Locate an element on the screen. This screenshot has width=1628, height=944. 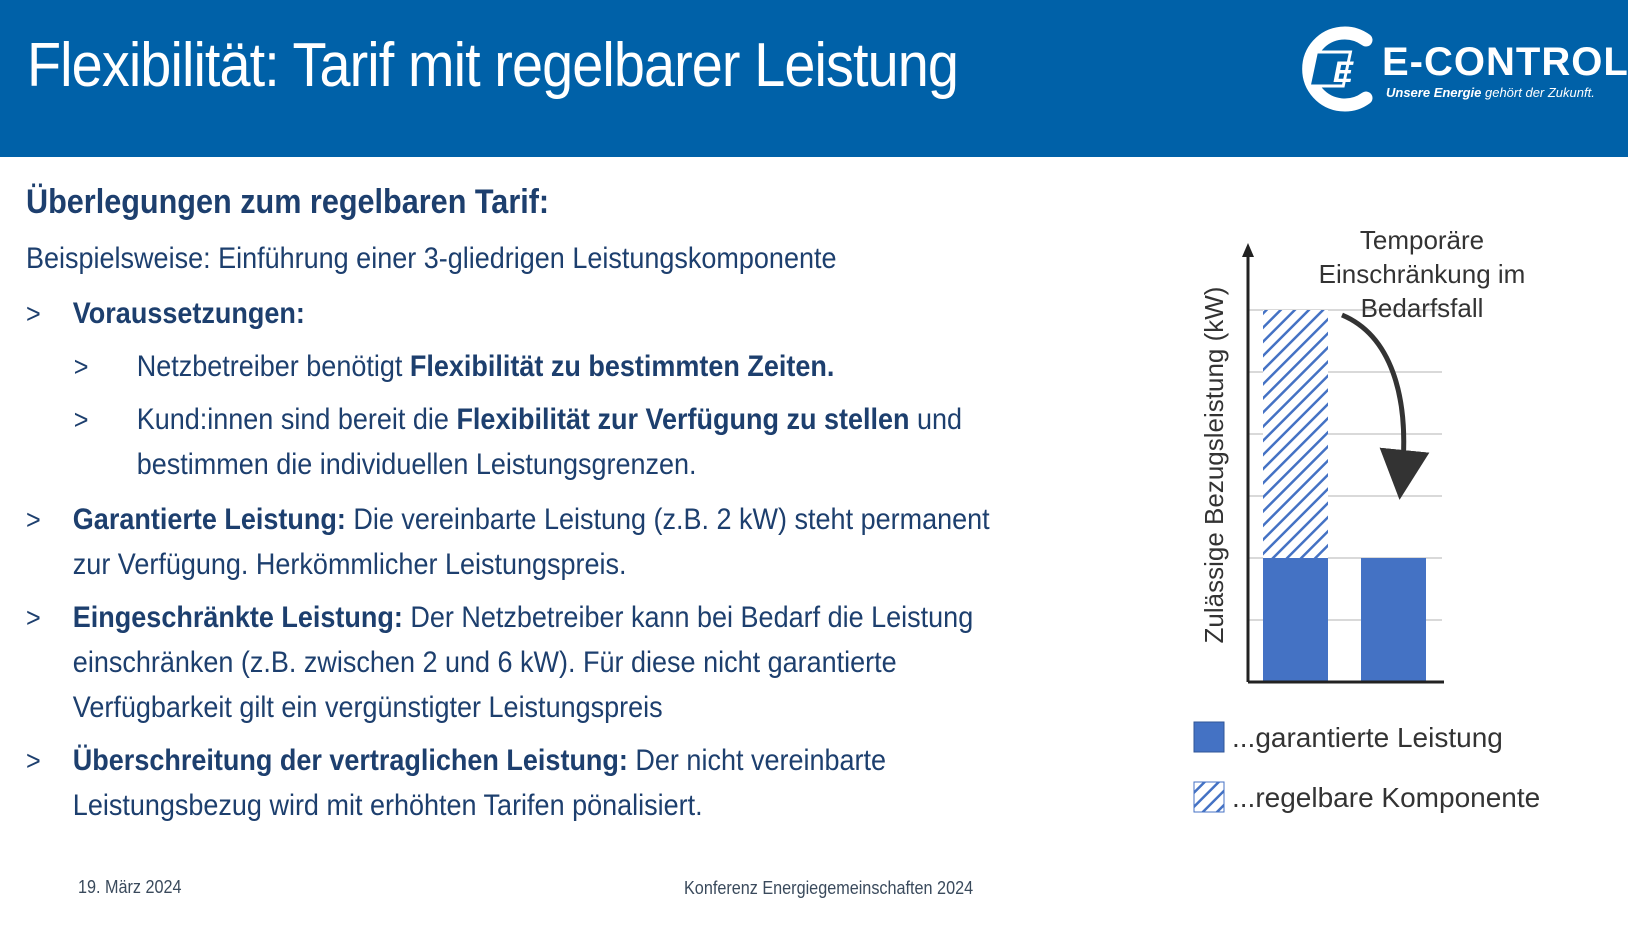
annotation-line-2: Einschränkung im is located at coordinates (1422, 274).